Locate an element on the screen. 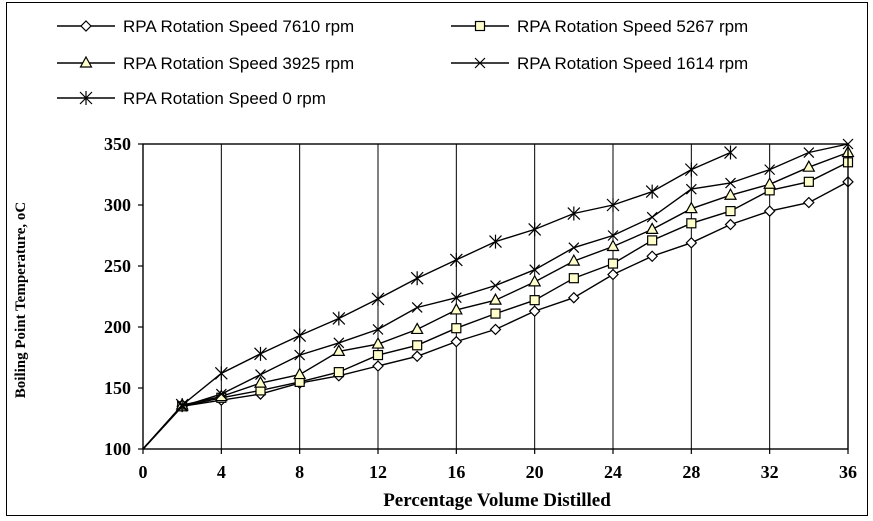 This screenshot has height=521, width=873. legend-item: RPA Rotation Speed 0 rpm is located at coordinates (191, 98).